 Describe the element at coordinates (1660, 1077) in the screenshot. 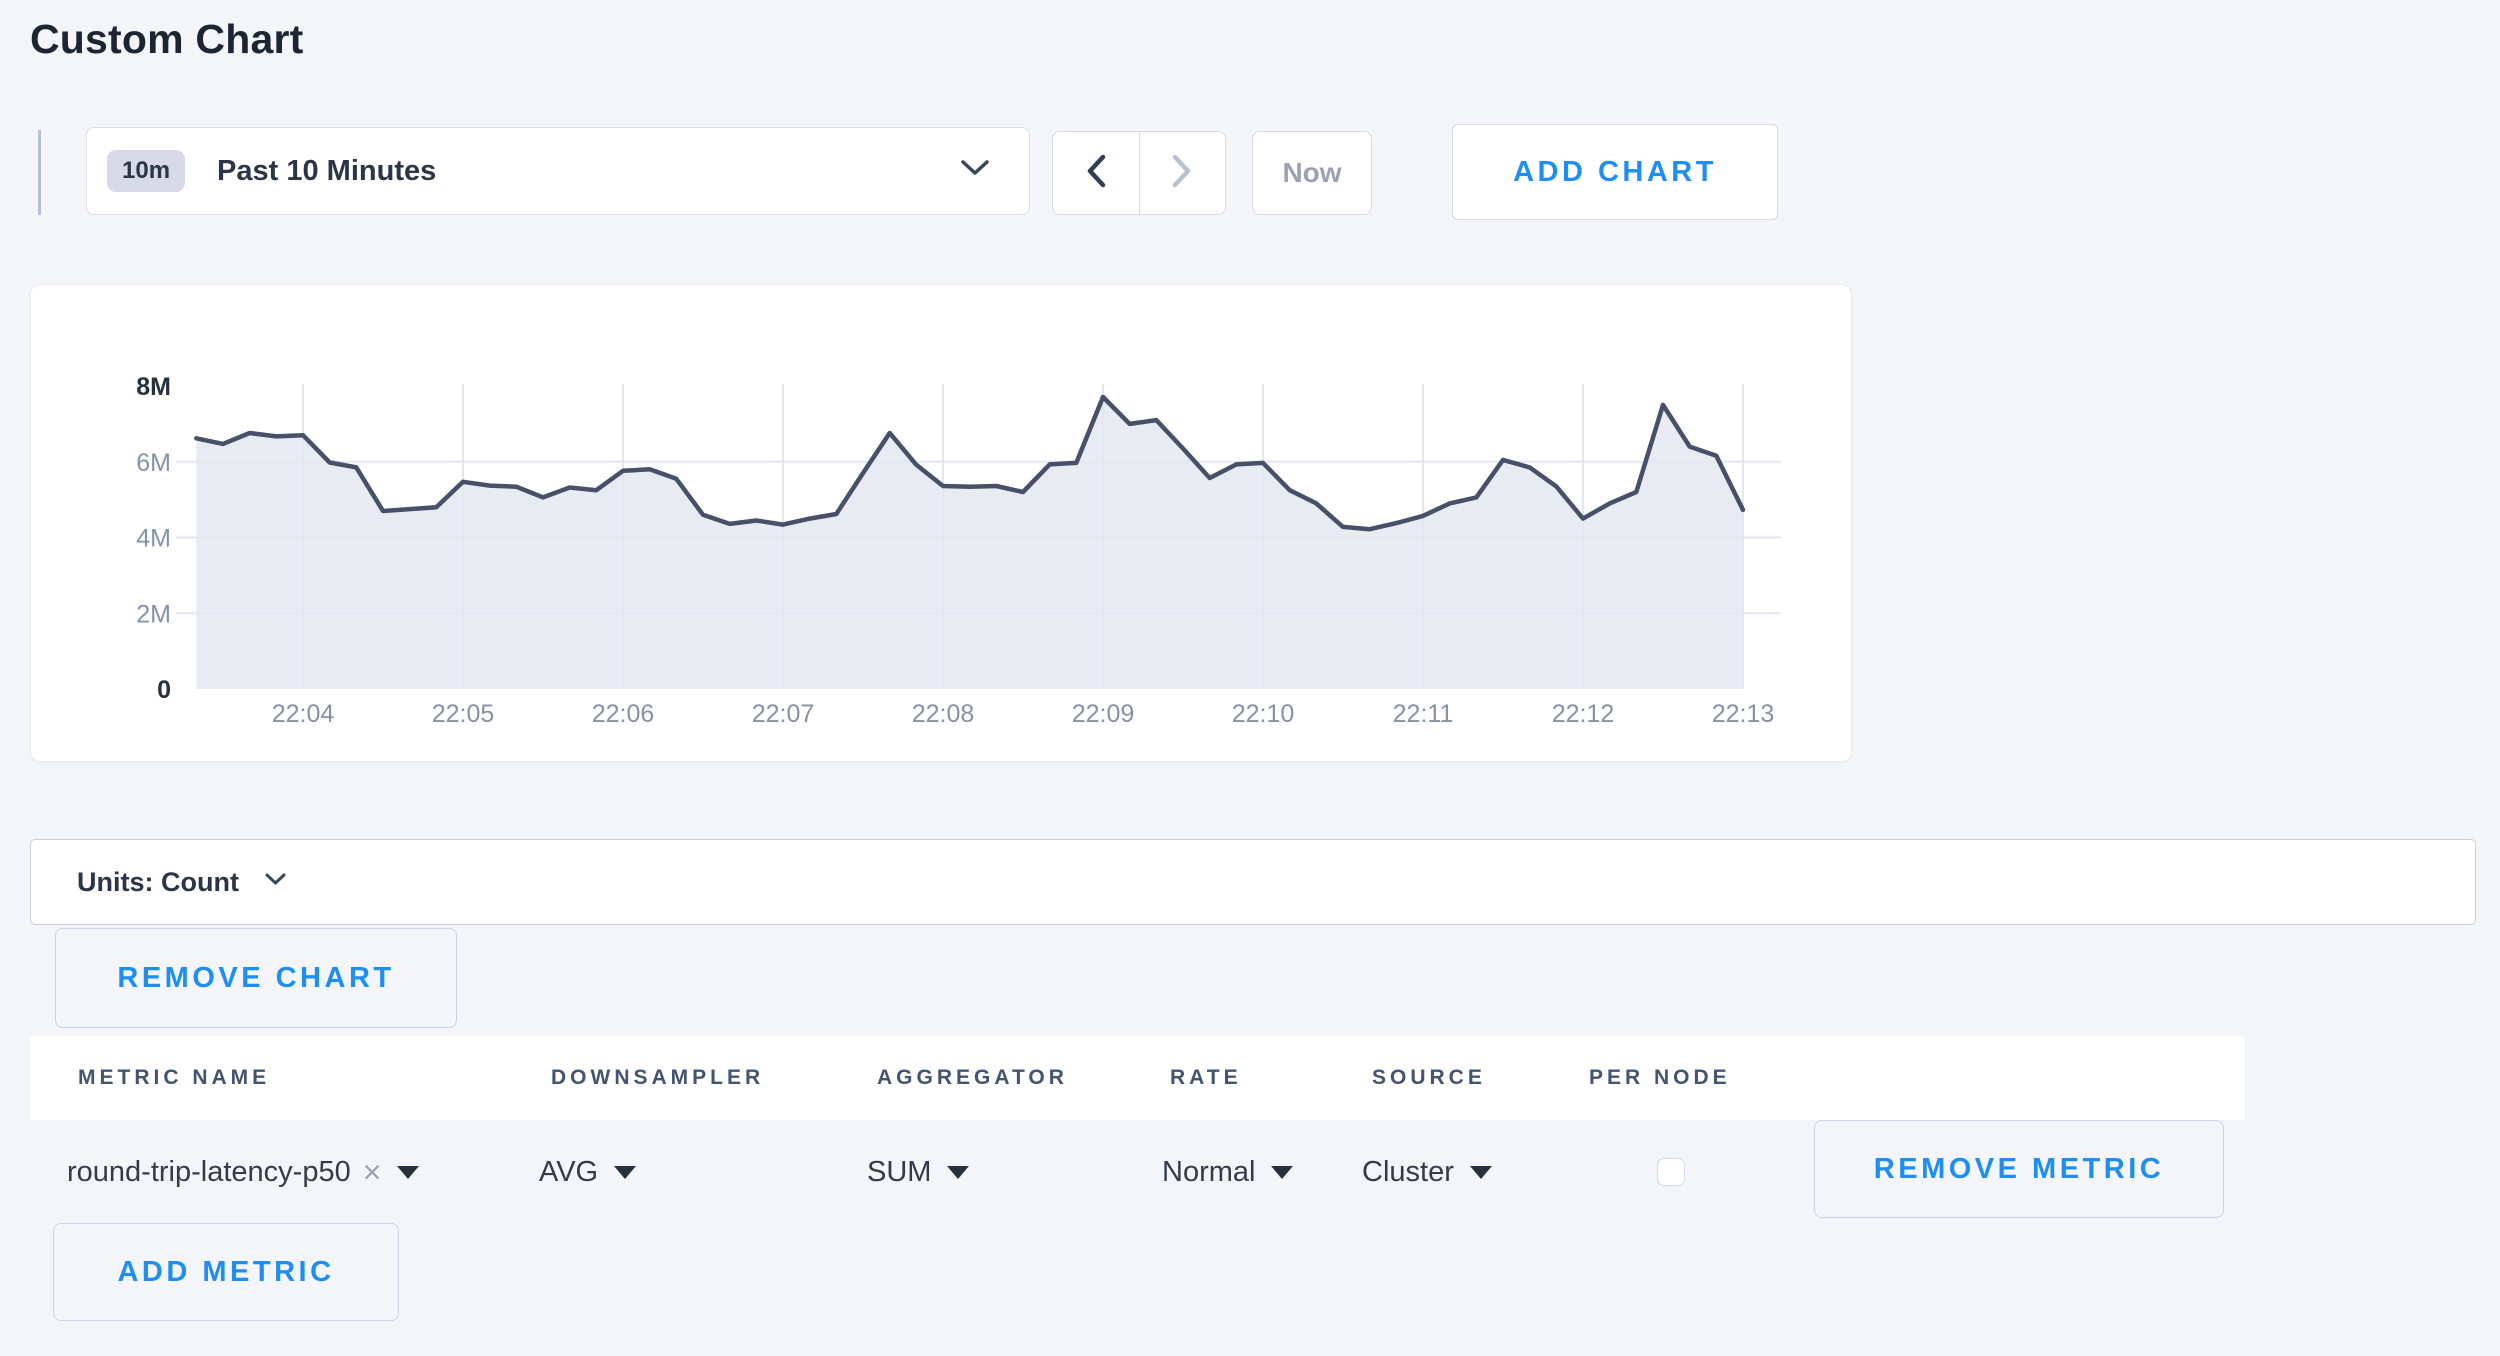

I see `col-per-node: PER NODE` at that location.